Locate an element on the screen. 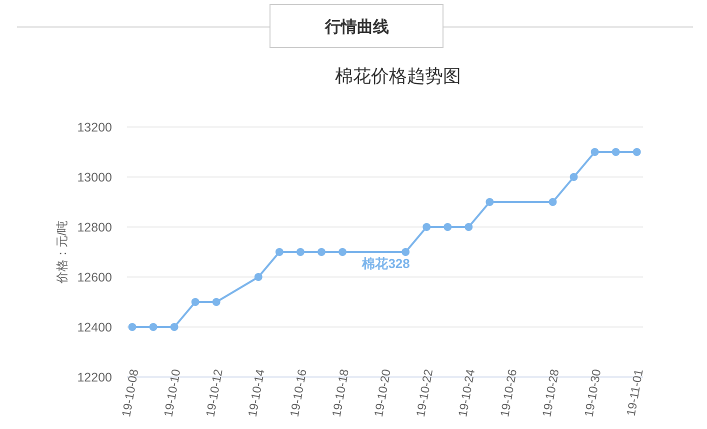 The image size is (707, 429). x-tick-label: 19-10-24 is located at coordinates (466, 393).